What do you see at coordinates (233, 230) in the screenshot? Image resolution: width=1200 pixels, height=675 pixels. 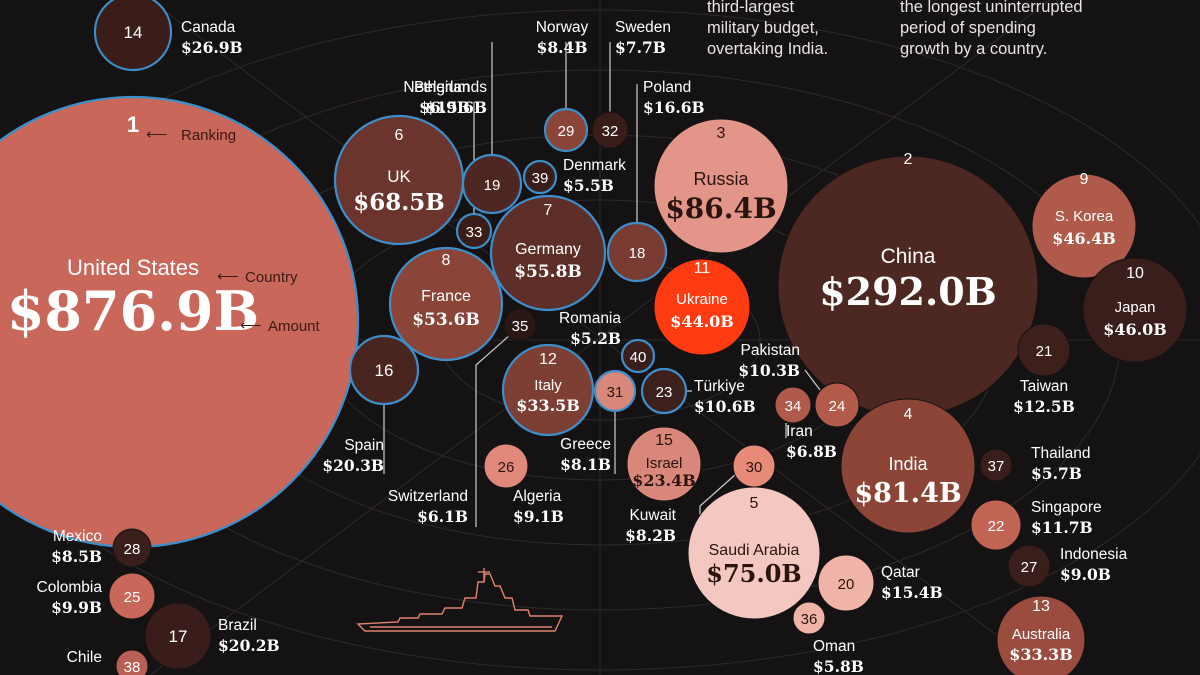 I see `legend-keys: ⟵ Ranking ⟵ Country ⟵ Amount` at bounding box center [233, 230].